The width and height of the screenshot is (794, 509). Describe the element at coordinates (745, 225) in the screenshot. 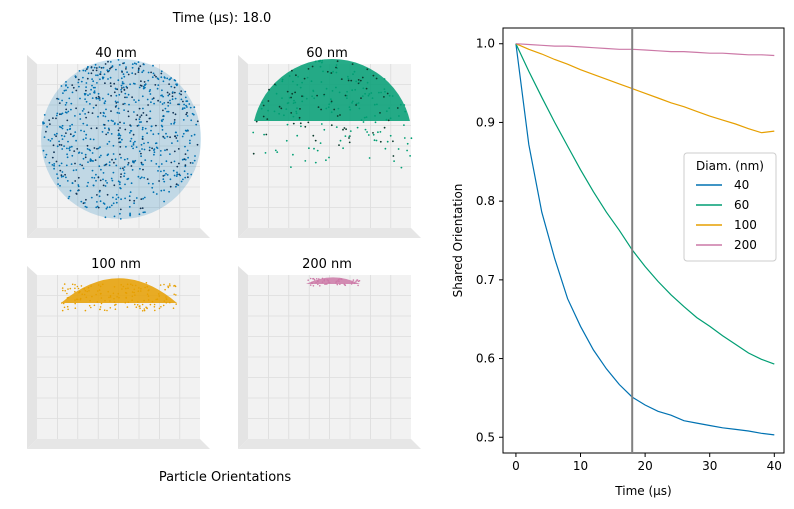

I see `legend-entry: 100` at that location.